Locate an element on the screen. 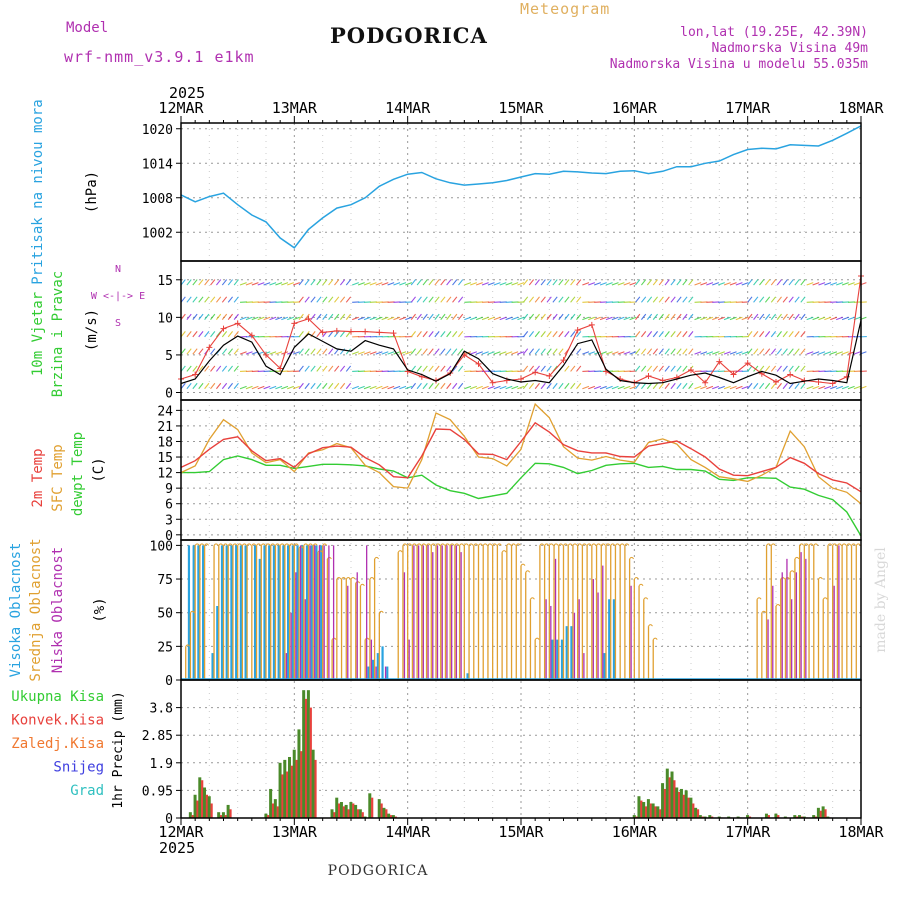 The width and height of the screenshot is (900, 900). pressure-unit-label: (hPa) is located at coordinates (92, 192).